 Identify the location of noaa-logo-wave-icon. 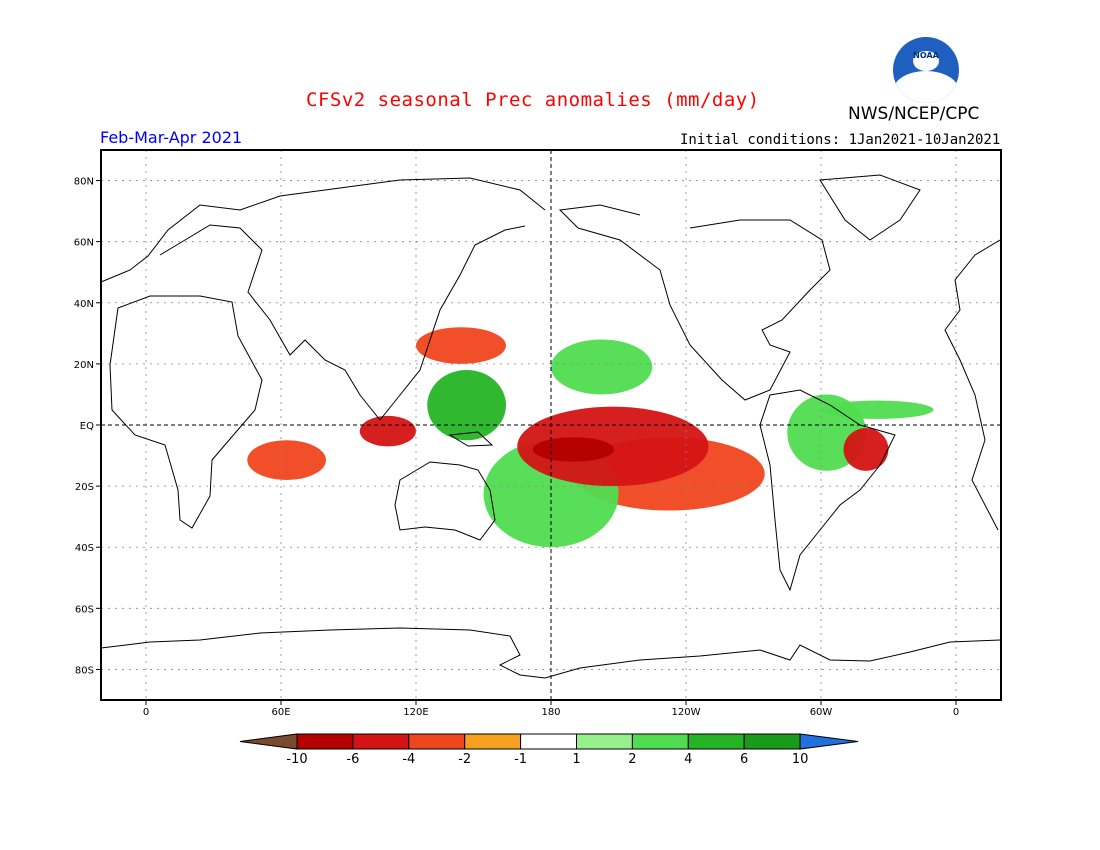
(926, 87).